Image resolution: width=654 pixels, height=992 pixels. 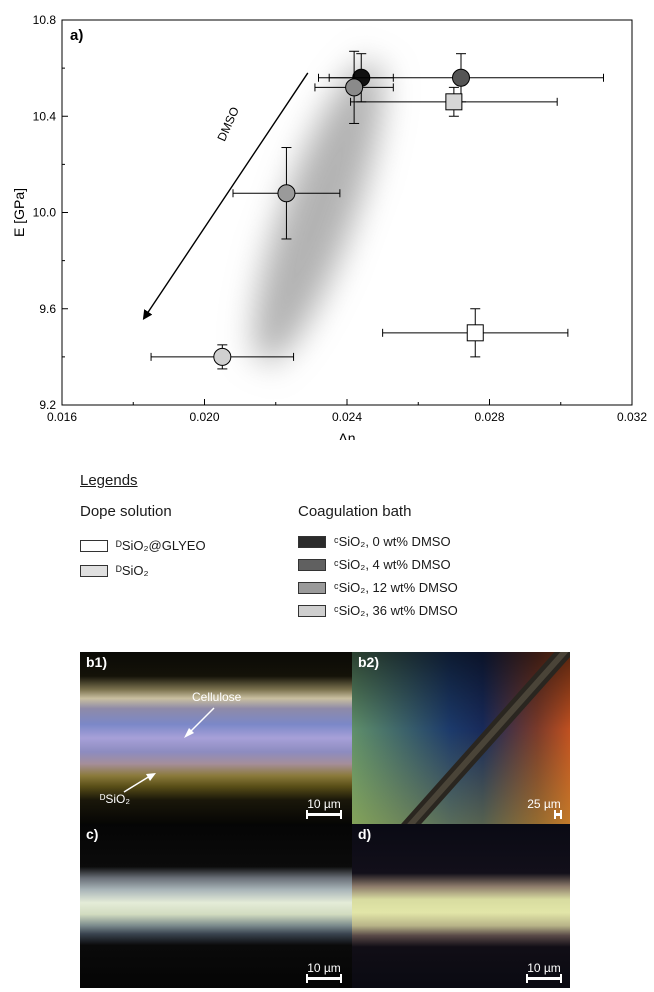 What do you see at coordinates (544, 804) in the screenshot?
I see `scale-label-b2: 25 µm` at bounding box center [544, 804].